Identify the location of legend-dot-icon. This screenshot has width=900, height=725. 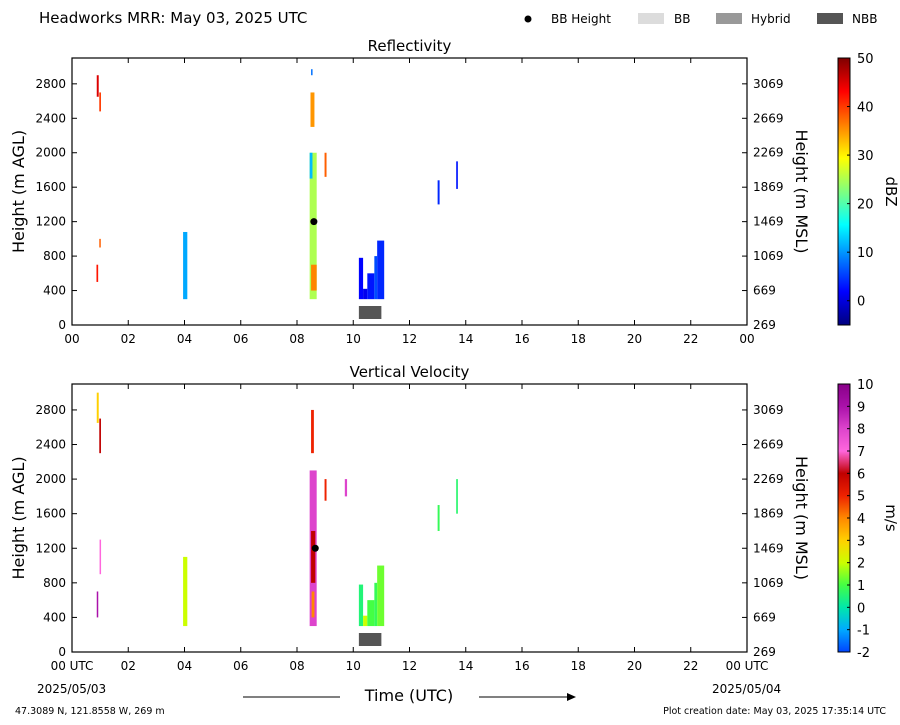
(528, 19).